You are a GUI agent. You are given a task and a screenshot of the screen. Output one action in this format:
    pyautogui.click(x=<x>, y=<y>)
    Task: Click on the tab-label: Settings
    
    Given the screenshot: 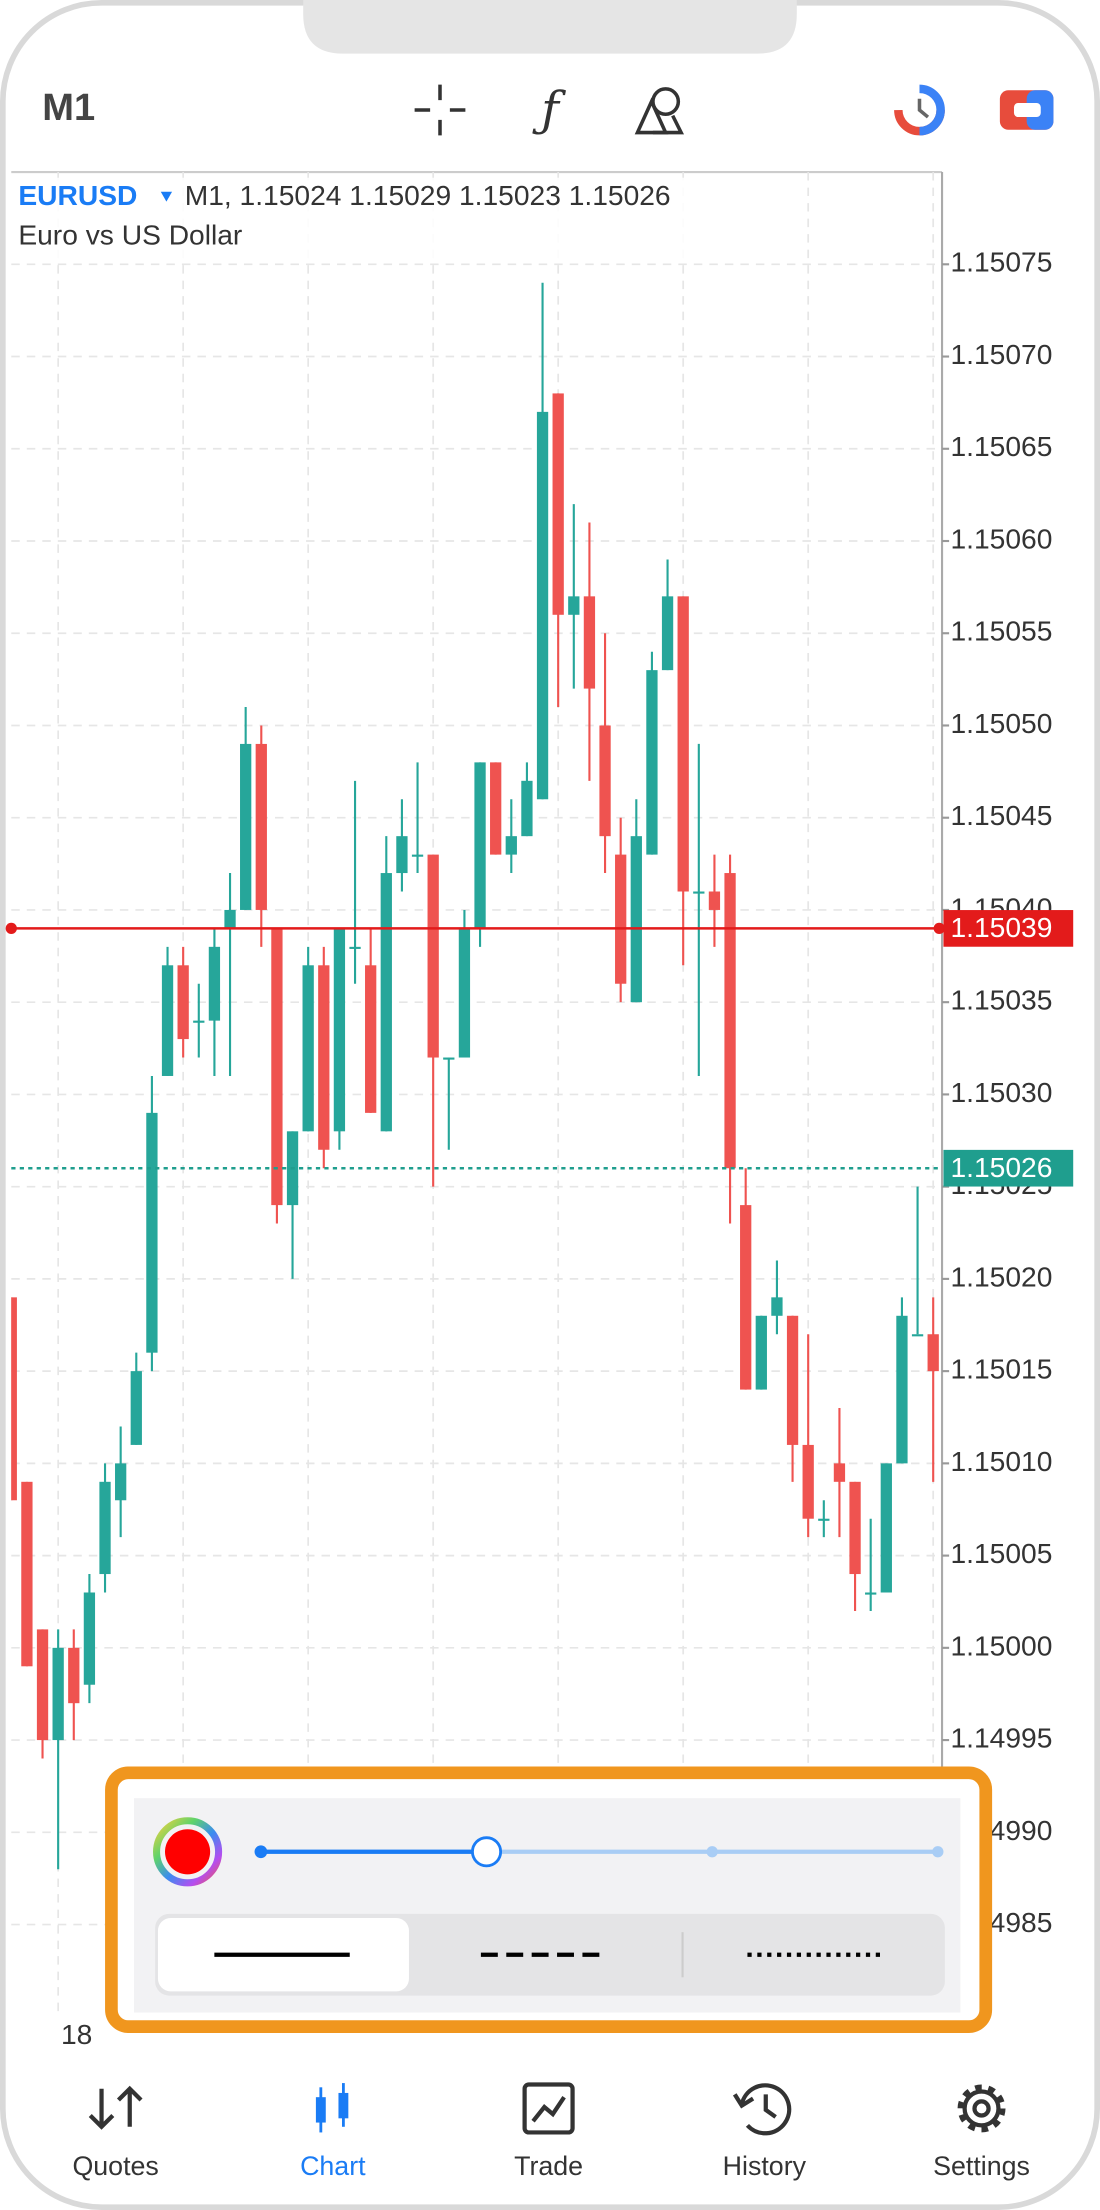 What is the action you would take?
    pyautogui.click(x=981, y=2166)
    